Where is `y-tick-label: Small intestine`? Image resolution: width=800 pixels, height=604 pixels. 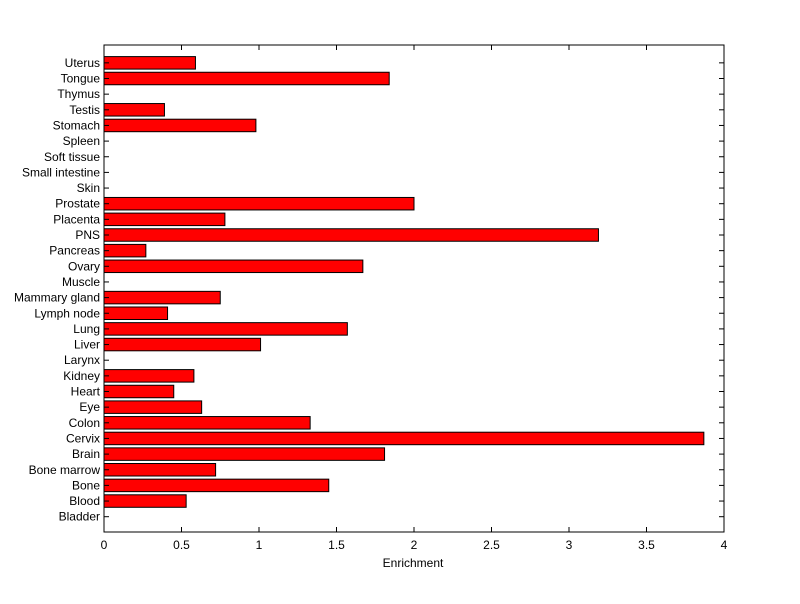 y-tick-label: Small intestine is located at coordinates (61, 172).